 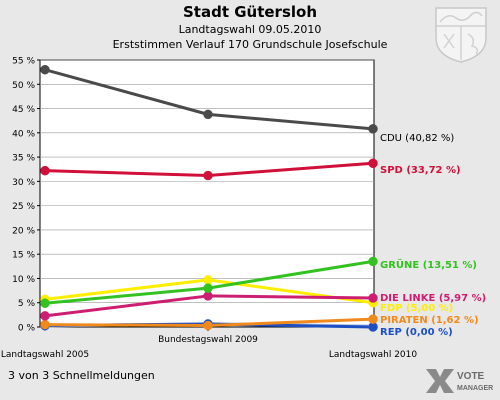 What do you see at coordinates (416, 308) in the screenshot?
I see `series-end-label: FDP (5,00 %)` at bounding box center [416, 308].